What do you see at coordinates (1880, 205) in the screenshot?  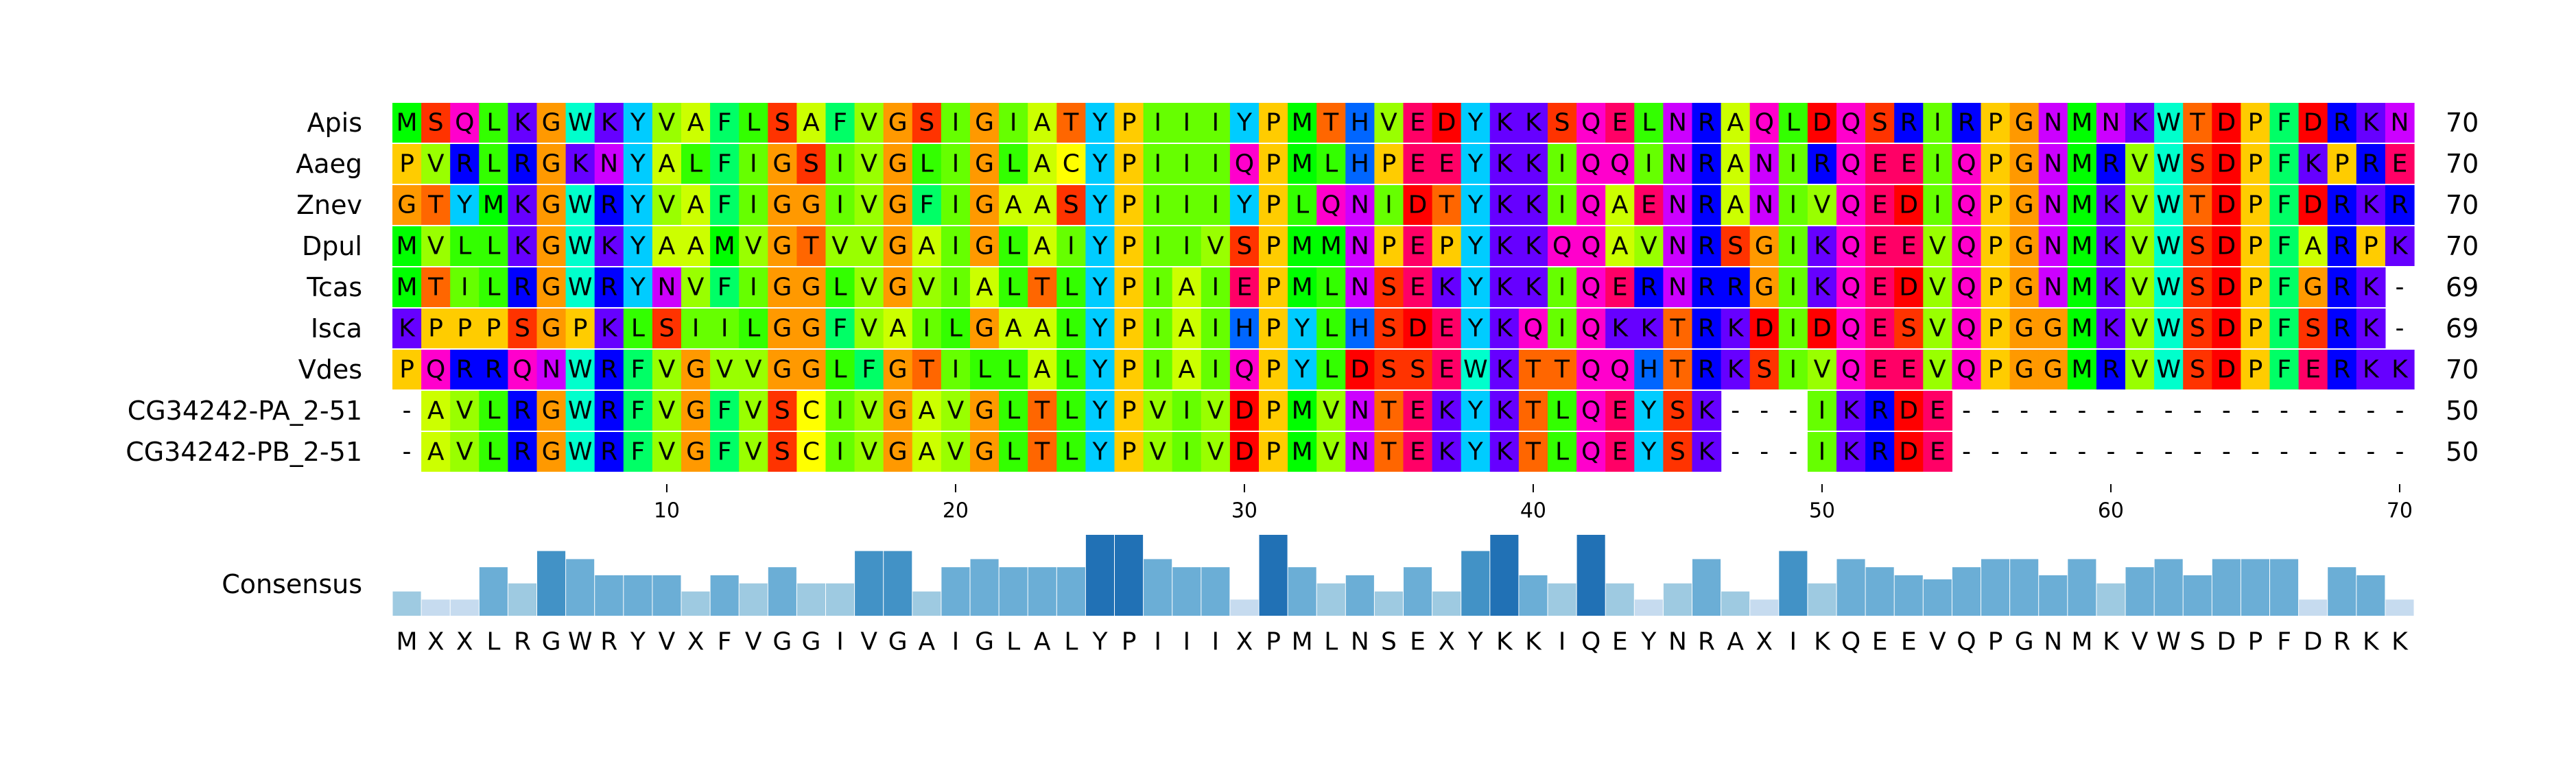 I see `residue-letter: E` at bounding box center [1880, 205].